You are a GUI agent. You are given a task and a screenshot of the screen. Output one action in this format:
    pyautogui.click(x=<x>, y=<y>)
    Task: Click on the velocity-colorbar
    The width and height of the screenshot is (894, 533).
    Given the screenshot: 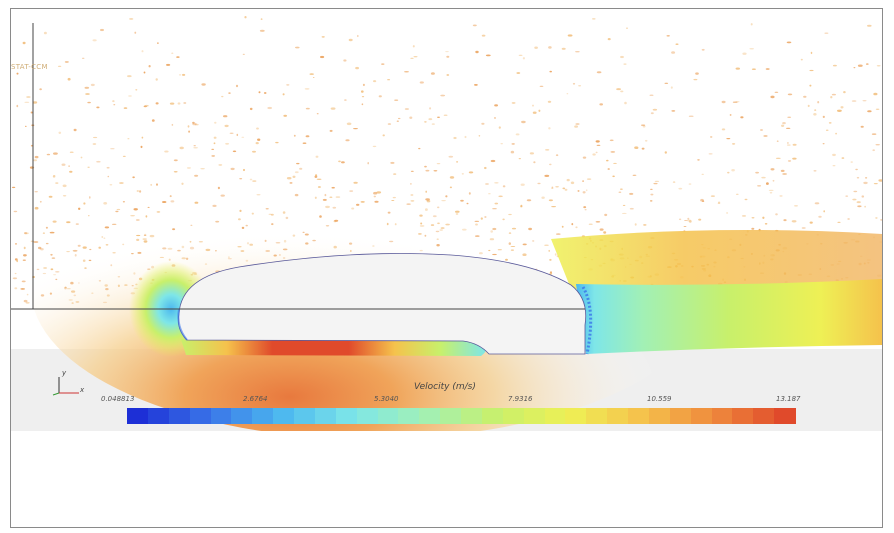 What is the action you would take?
    pyautogui.click(x=461, y=416)
    